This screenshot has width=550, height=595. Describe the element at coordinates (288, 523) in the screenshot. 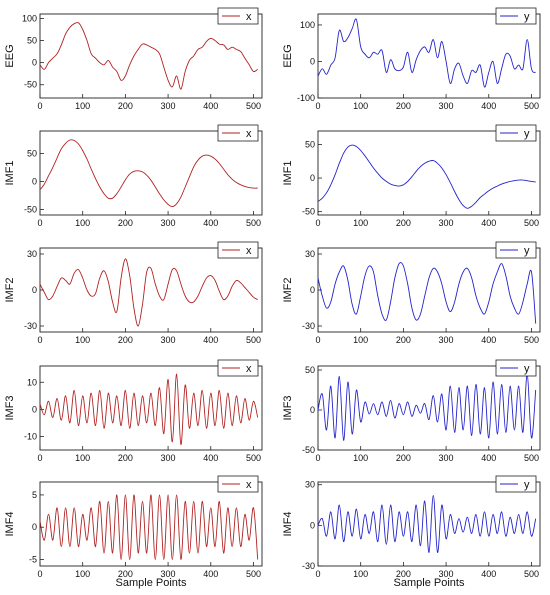

I see `y-axis-label: IMF4` at that location.